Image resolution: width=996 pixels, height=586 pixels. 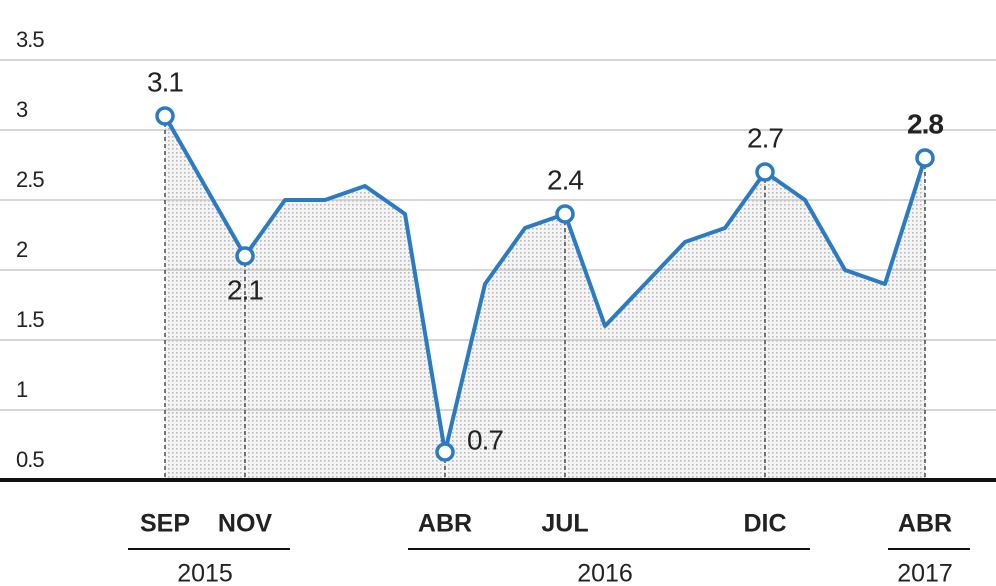 I want to click on data-label: 0.7, so click(x=485, y=439).